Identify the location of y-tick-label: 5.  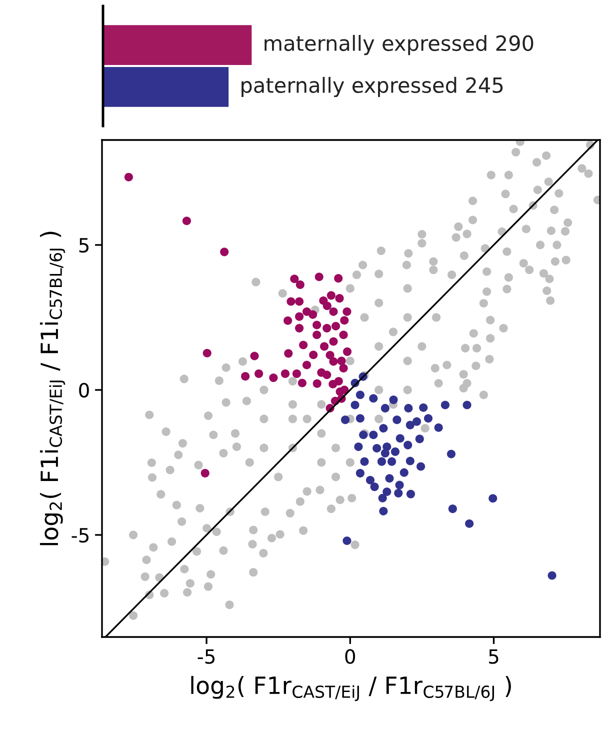
(83, 245).